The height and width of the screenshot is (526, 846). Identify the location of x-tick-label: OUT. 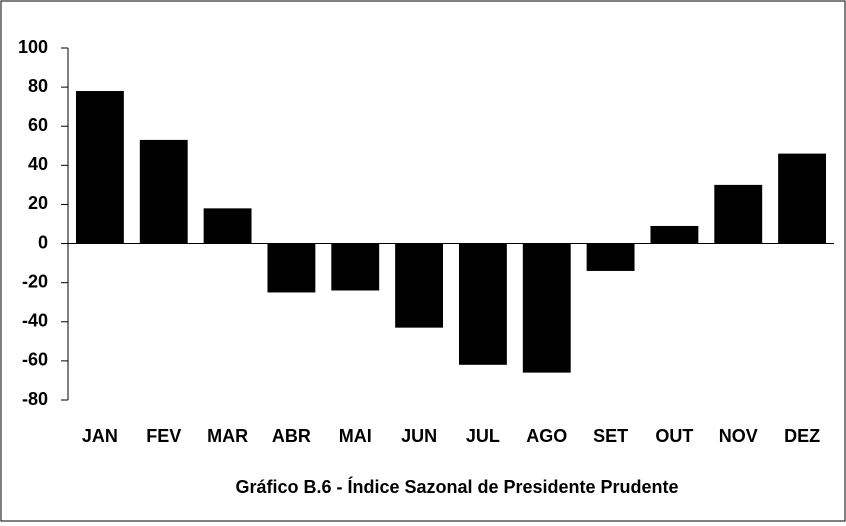
(674, 436).